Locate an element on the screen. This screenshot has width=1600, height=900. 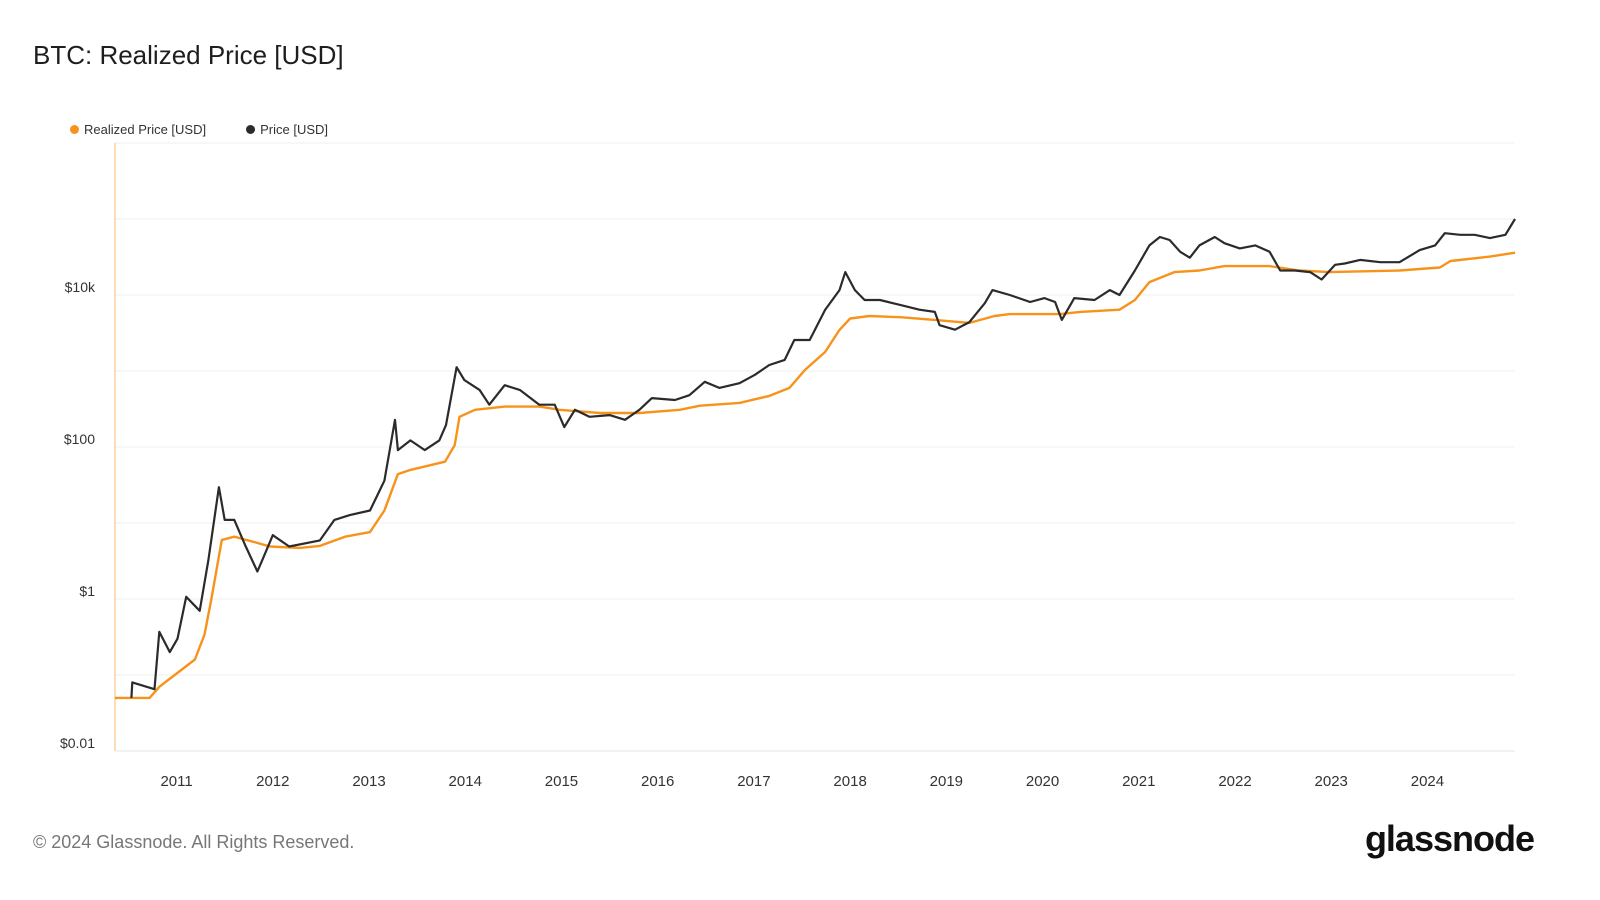
x-tick-label: 2012 is located at coordinates (272, 781).